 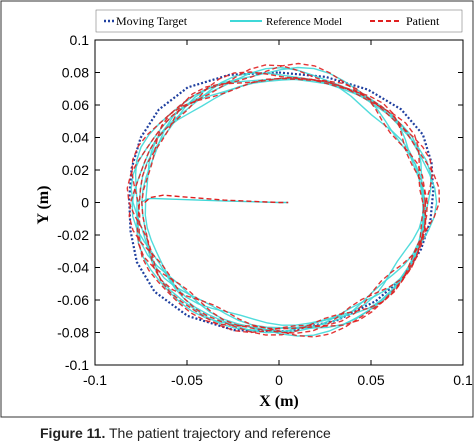 What do you see at coordinates (73, 333) in the screenshot?
I see `y-tick-label: -0.08` at bounding box center [73, 333].